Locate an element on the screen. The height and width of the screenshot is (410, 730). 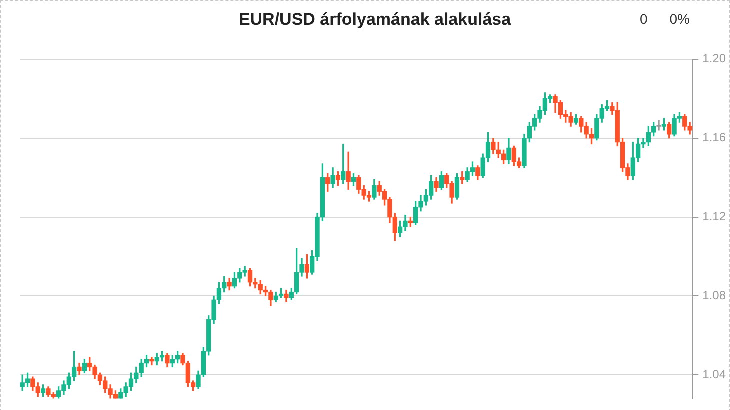
text: 0% is located at coordinates (680, 19).